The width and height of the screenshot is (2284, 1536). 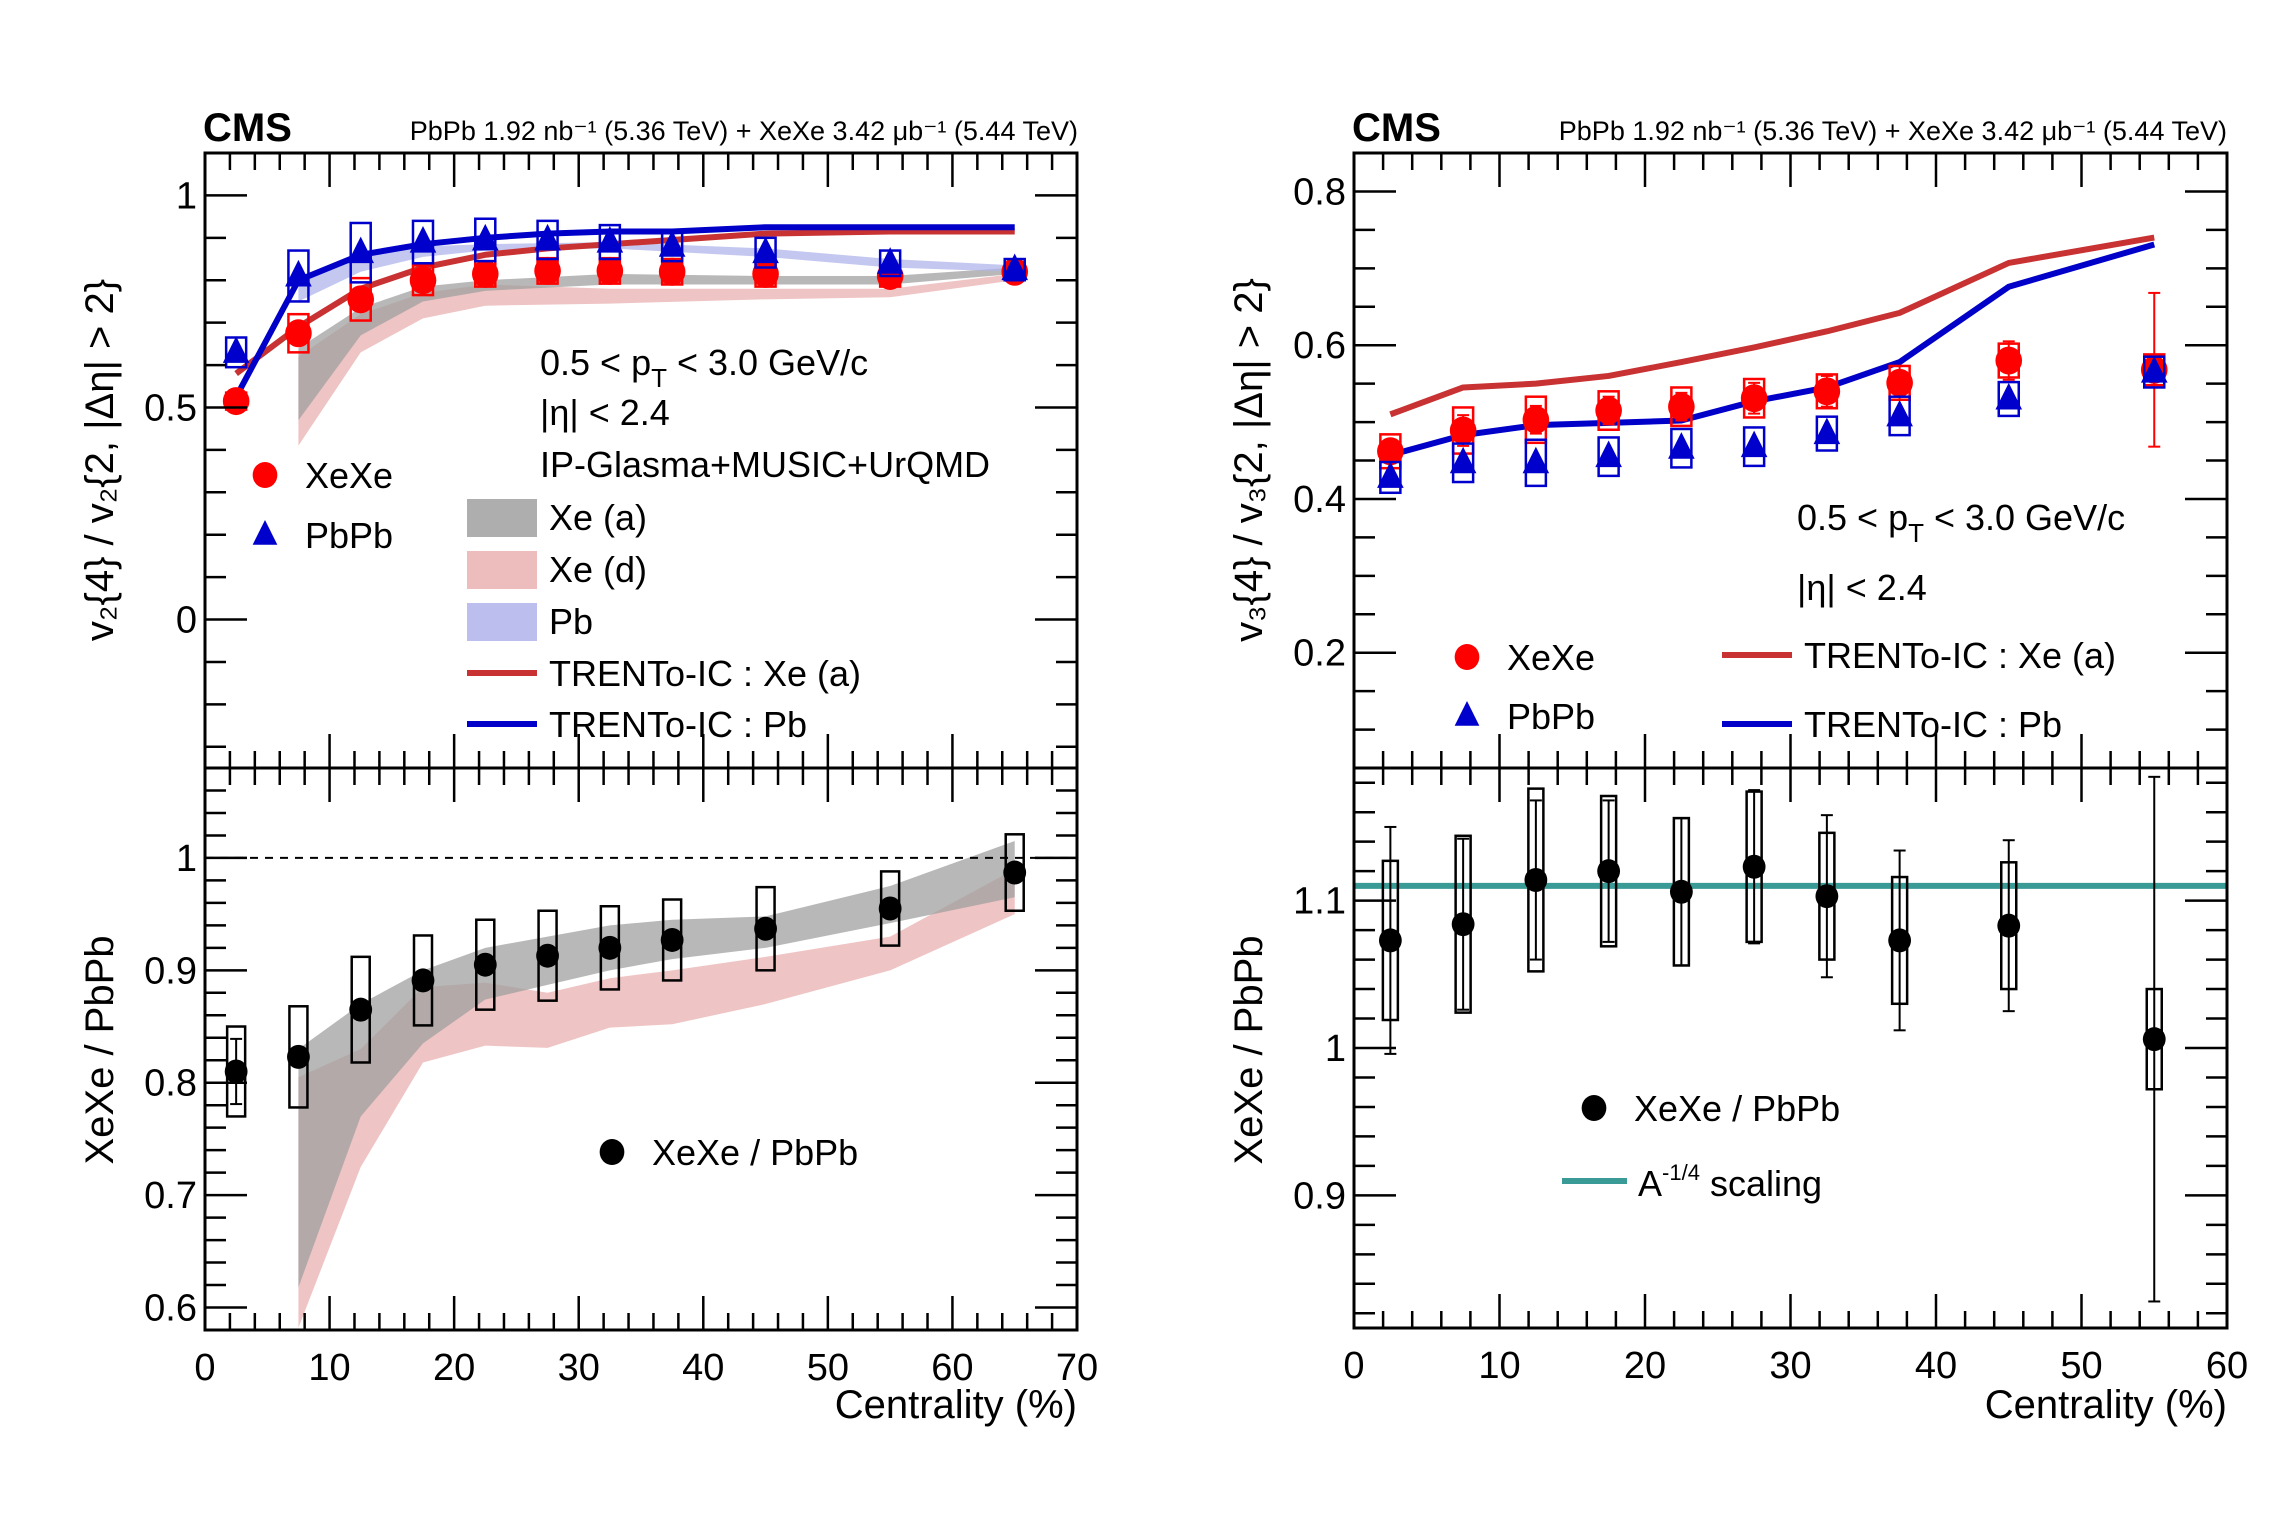 I want to click on cms-label-right: CMS, so click(x=1396, y=128).